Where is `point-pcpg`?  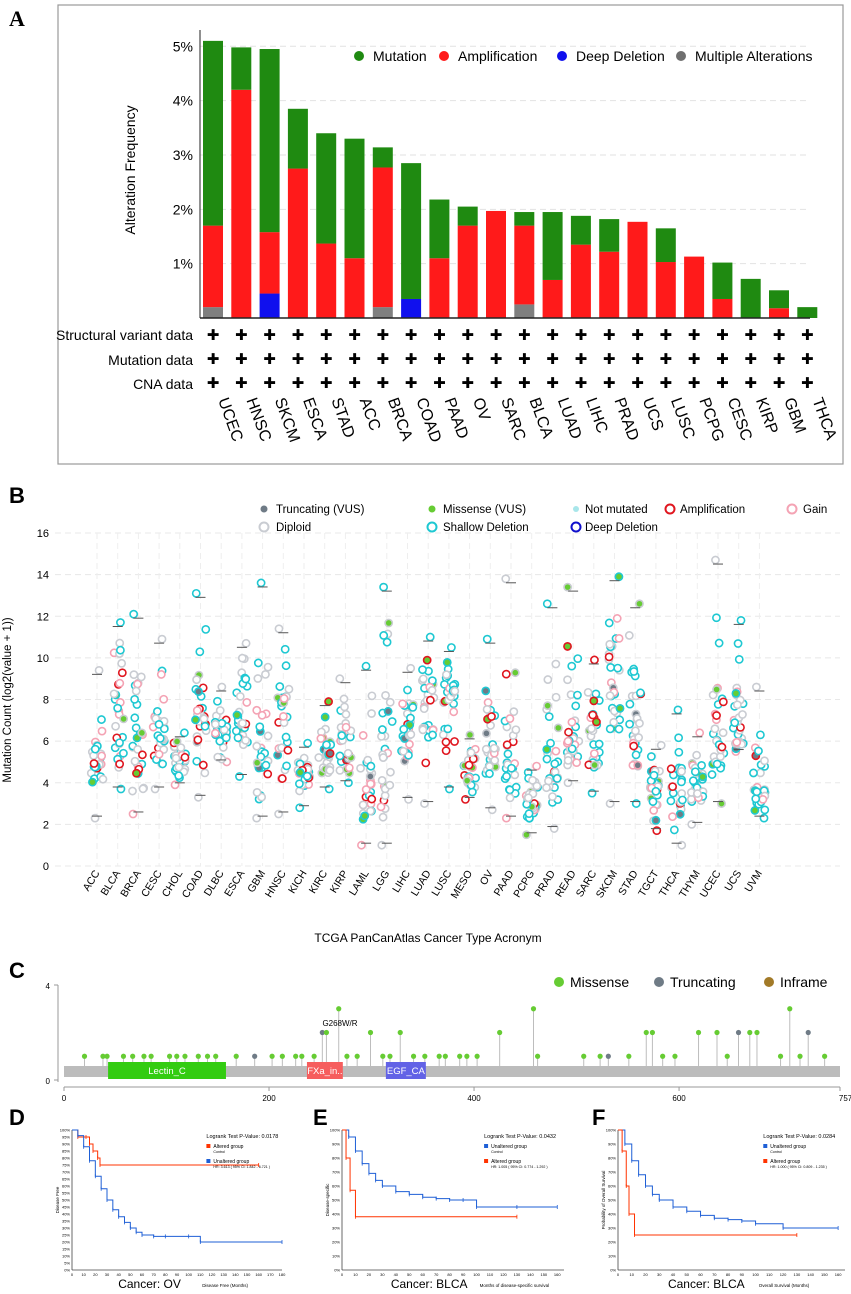
point-pcpg is located at coordinates (537, 766).